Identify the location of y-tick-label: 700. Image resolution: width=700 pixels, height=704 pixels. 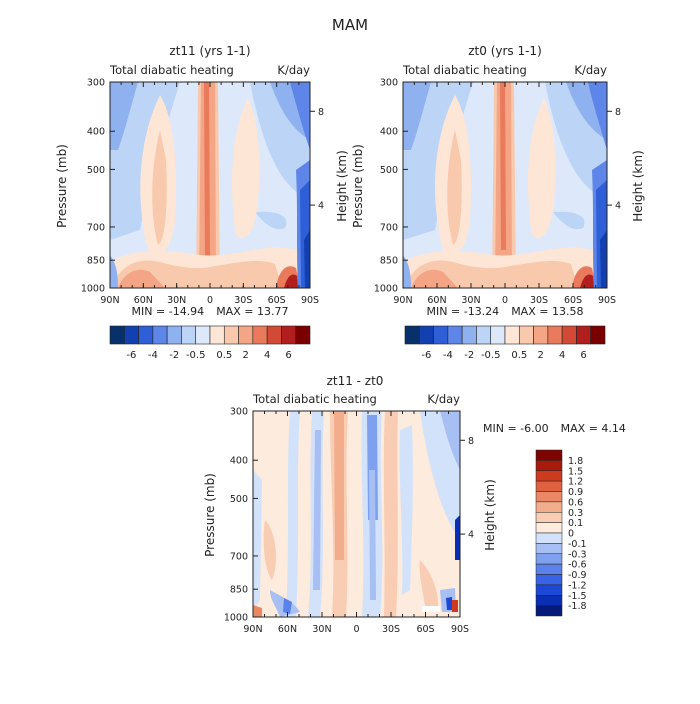
(239, 556).